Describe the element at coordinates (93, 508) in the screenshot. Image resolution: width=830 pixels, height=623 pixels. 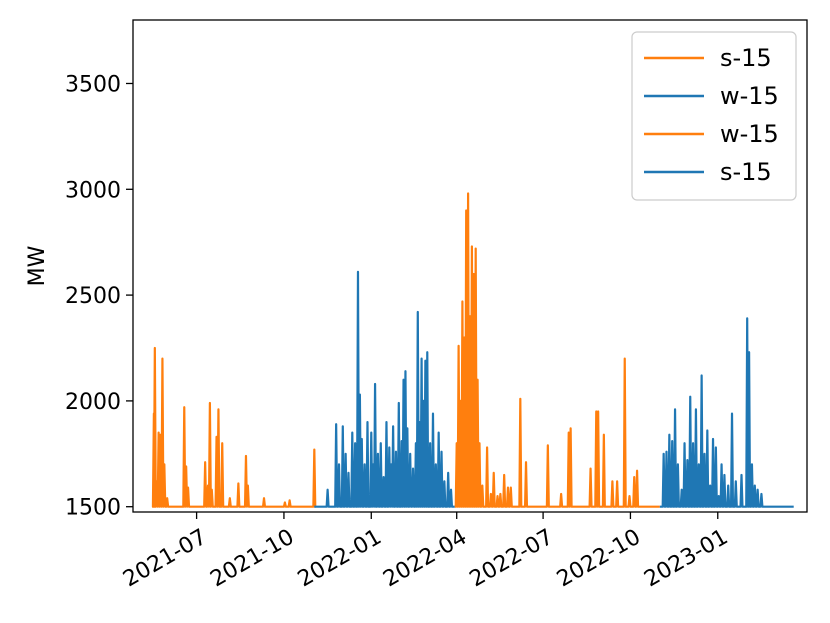
I see `y-tick-label: 1500` at that location.